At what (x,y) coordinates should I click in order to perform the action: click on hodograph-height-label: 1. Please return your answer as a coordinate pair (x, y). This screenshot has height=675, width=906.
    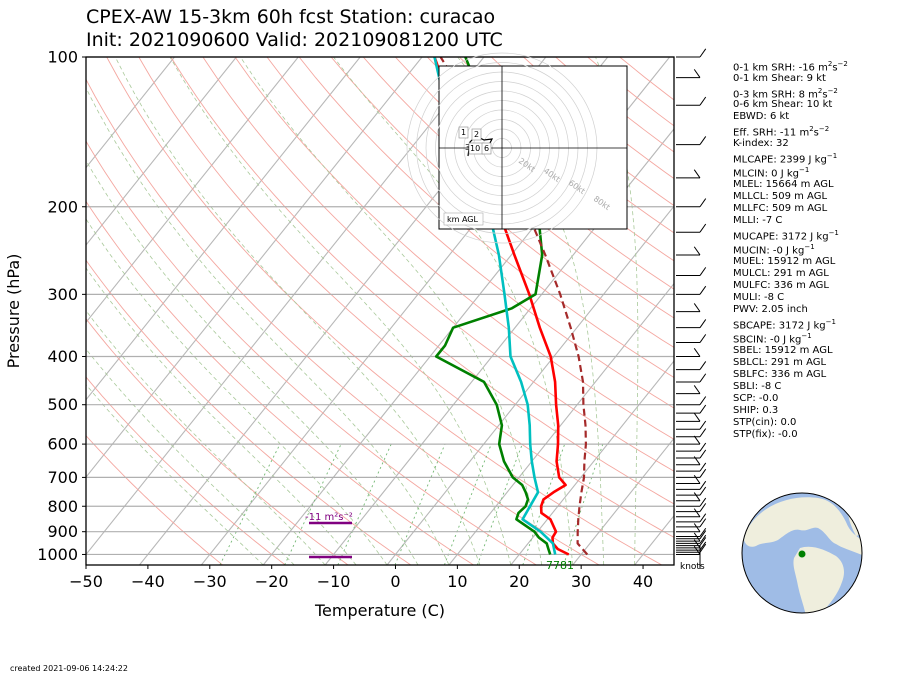
    Looking at the image, I should click on (463, 132).